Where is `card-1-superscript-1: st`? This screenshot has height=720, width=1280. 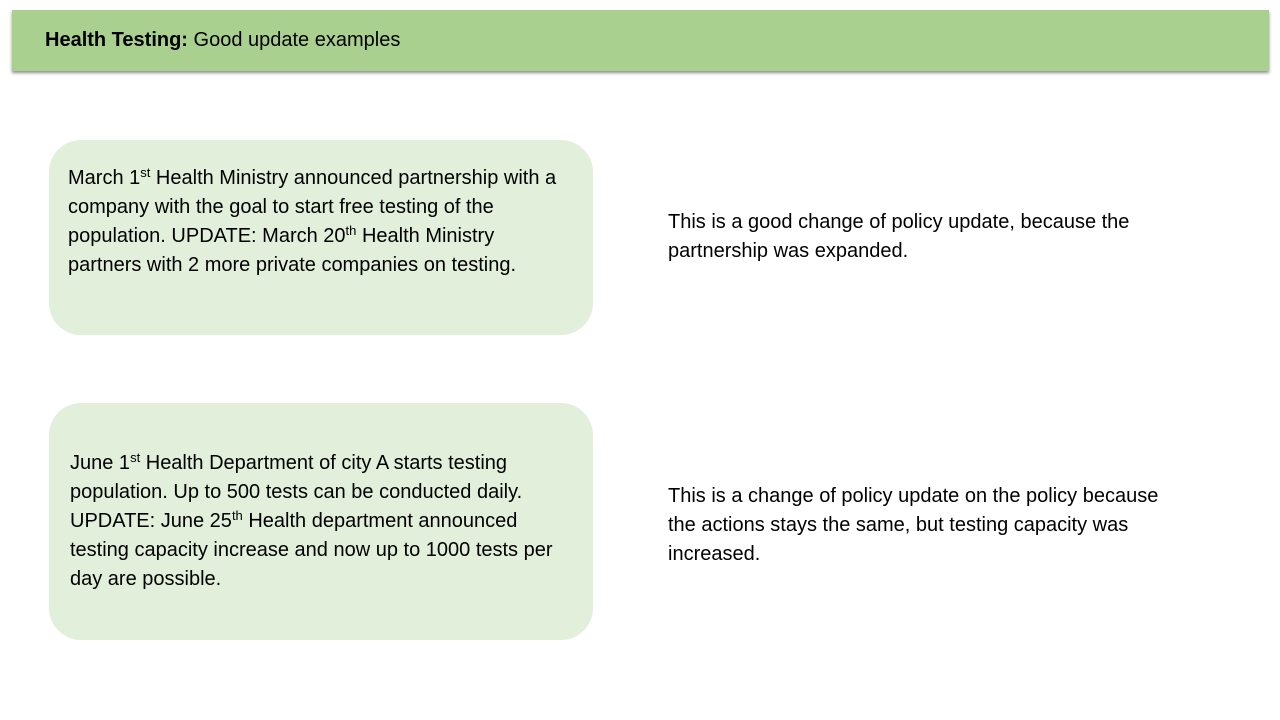
card-1-superscript-1: st is located at coordinates (145, 172).